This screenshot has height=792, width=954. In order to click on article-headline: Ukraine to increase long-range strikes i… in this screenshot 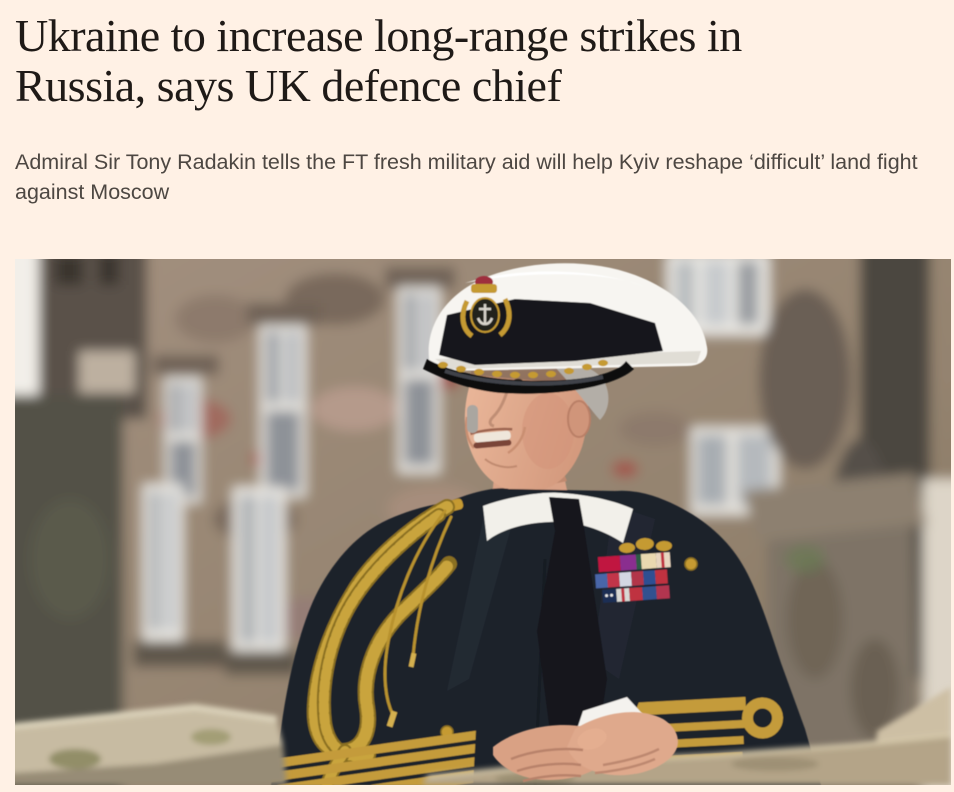, I will do `click(378, 60)`.